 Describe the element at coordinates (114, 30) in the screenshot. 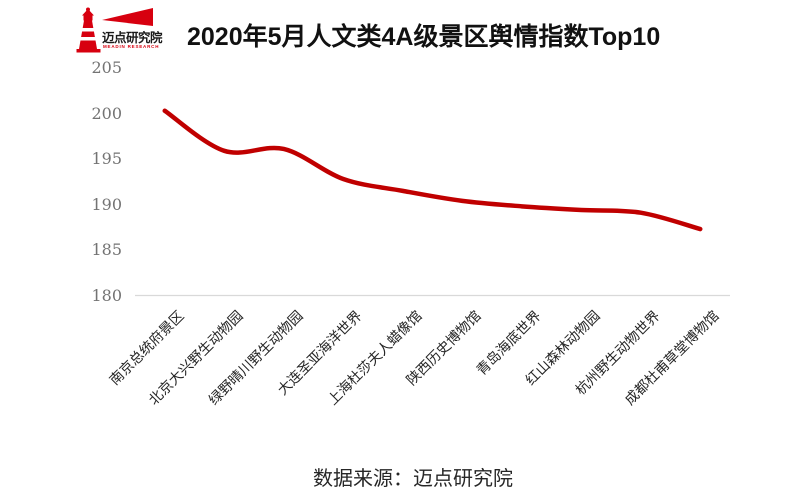

I see `lighthouse-icon` at that location.